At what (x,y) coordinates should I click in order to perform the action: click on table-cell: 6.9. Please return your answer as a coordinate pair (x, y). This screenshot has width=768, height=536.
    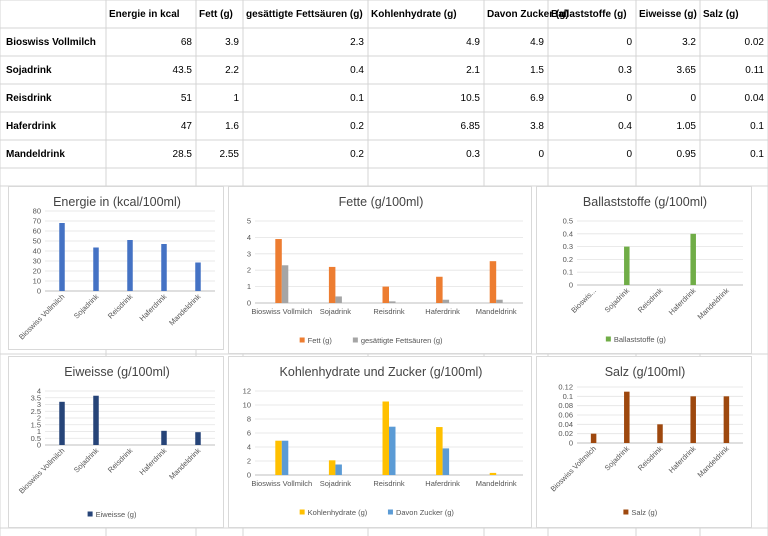
    Looking at the image, I should click on (537, 98).